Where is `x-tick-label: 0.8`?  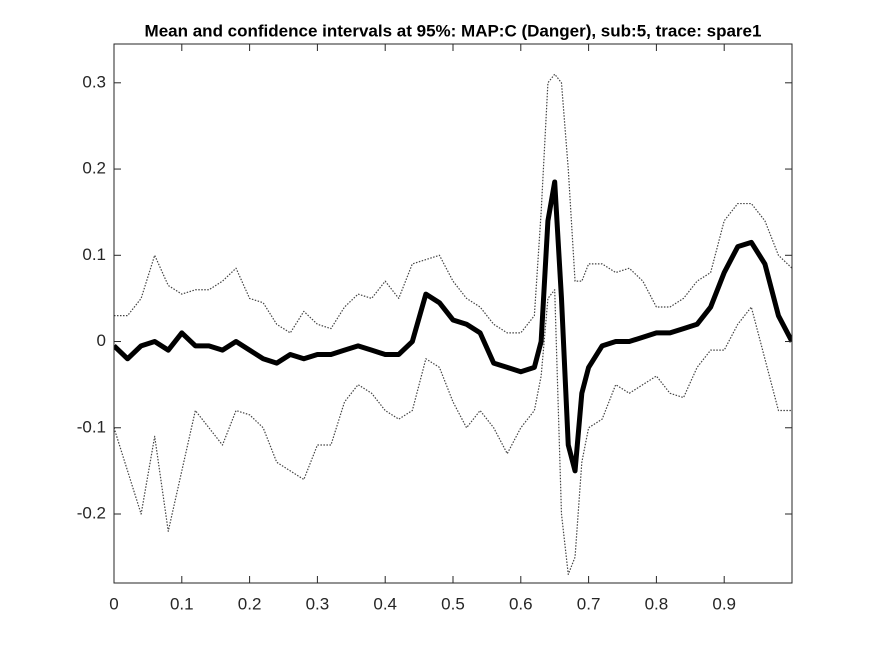
x-tick-label: 0.8 is located at coordinates (657, 603).